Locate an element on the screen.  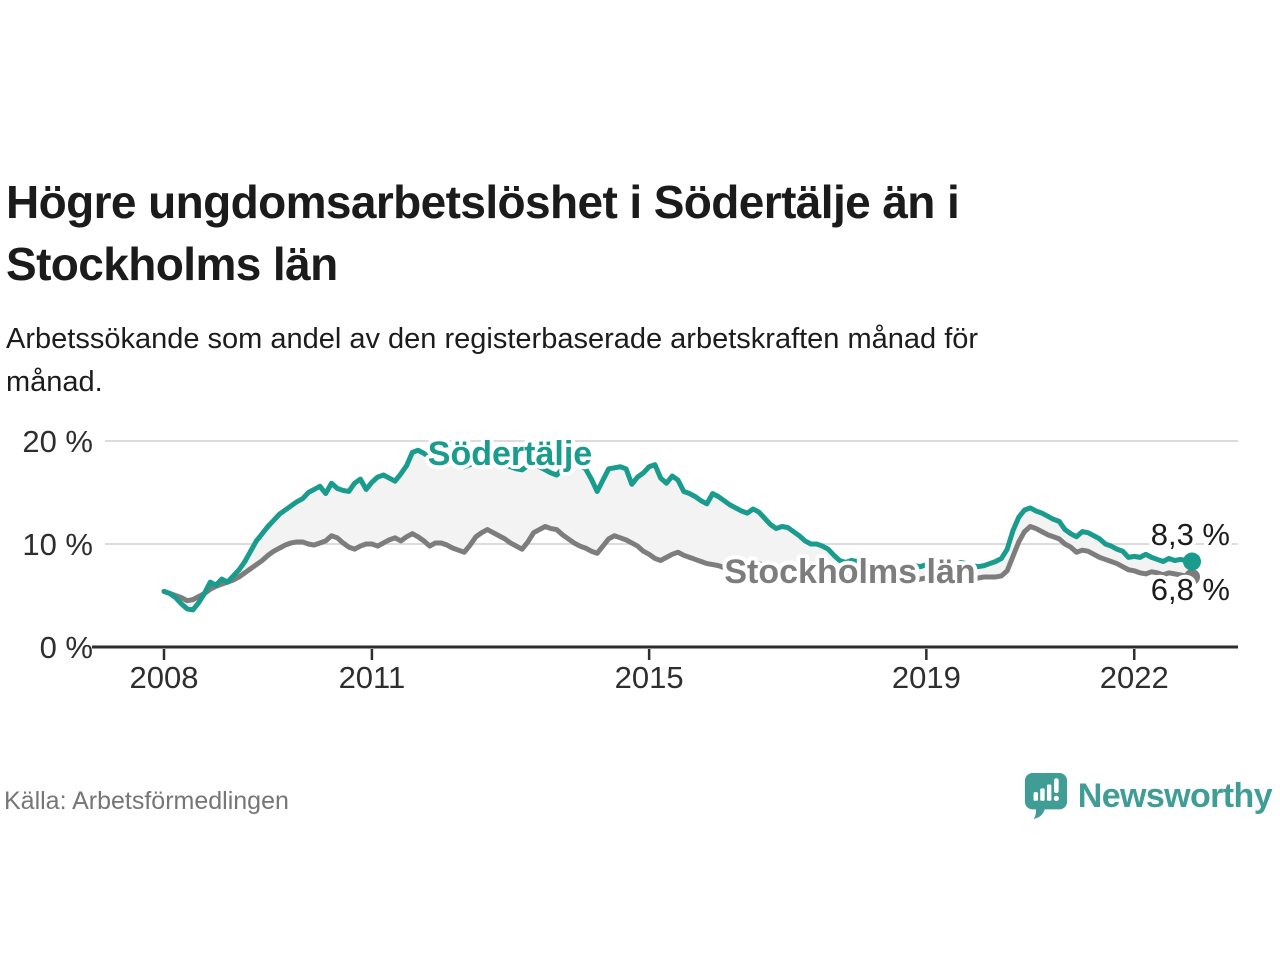
series-line-sodertalje is located at coordinates (678, 529).